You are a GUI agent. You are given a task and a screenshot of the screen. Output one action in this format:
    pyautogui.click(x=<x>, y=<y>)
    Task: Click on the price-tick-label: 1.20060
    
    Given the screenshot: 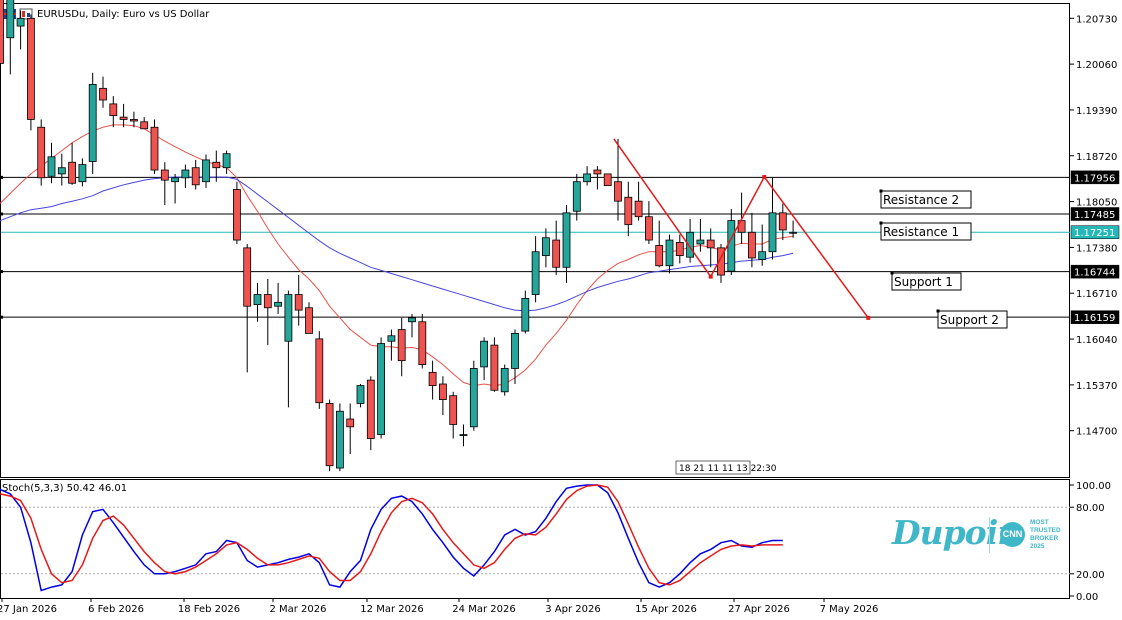 What is the action you would take?
    pyautogui.click(x=1096, y=65)
    